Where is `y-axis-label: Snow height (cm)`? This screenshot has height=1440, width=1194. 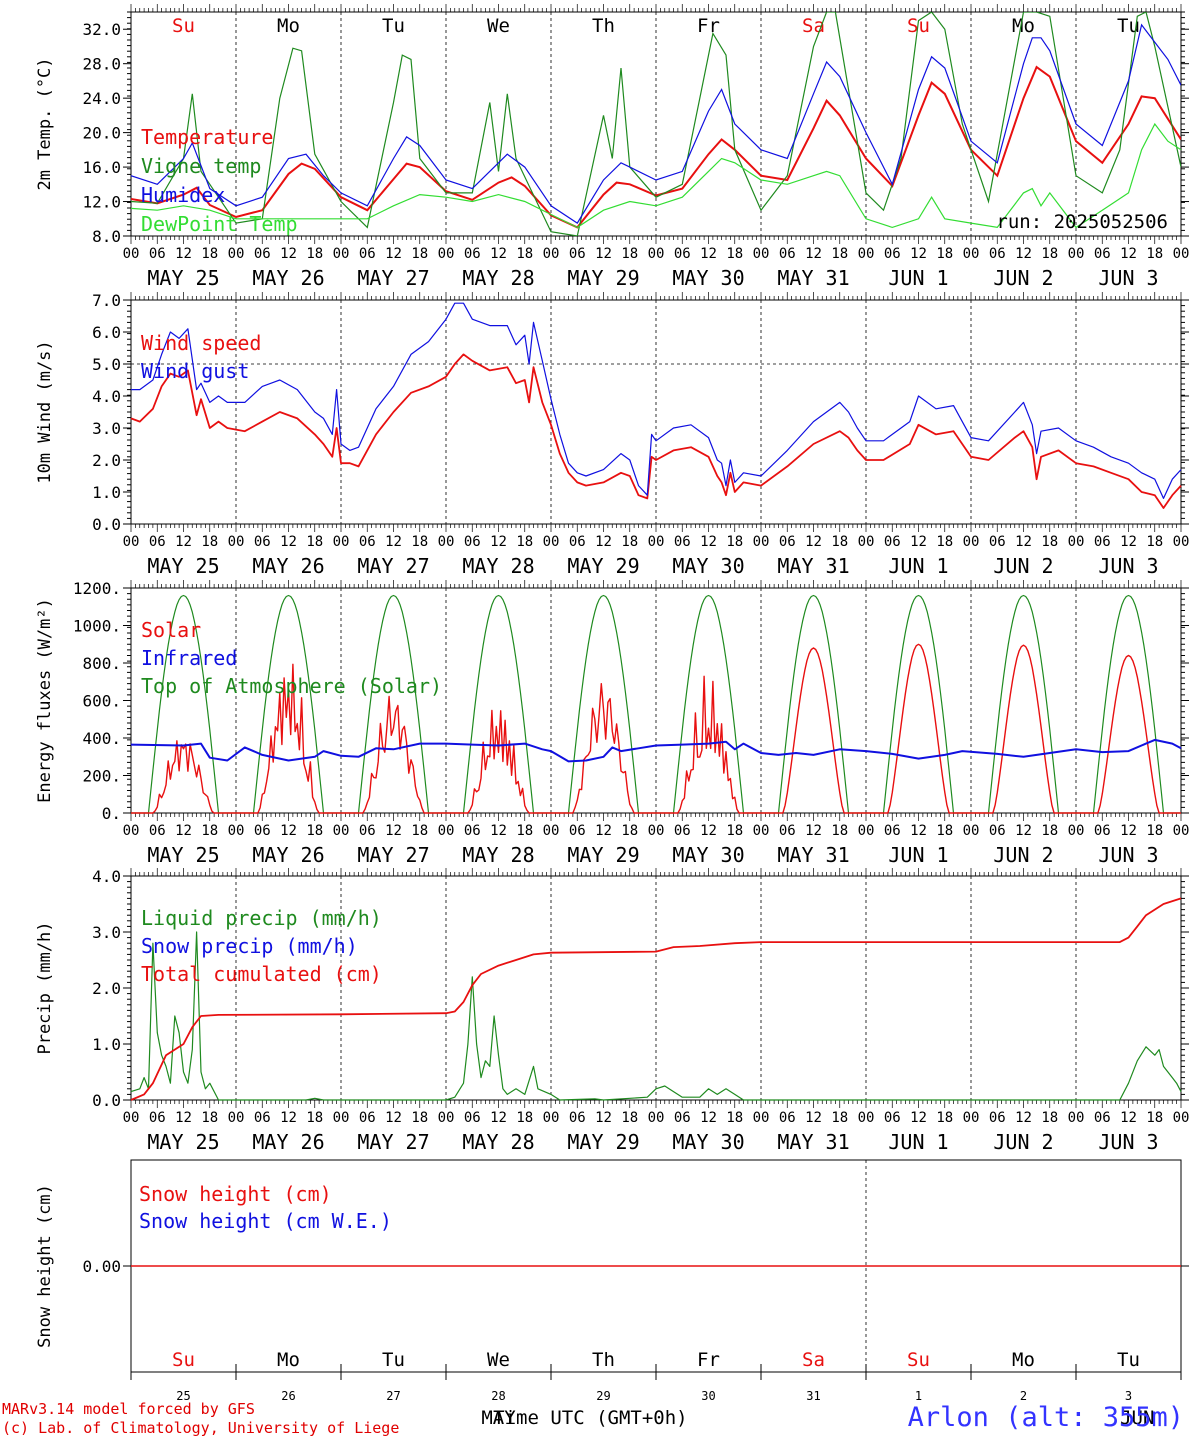
y-axis-label: Snow height (cm) is located at coordinates (45, 1266).